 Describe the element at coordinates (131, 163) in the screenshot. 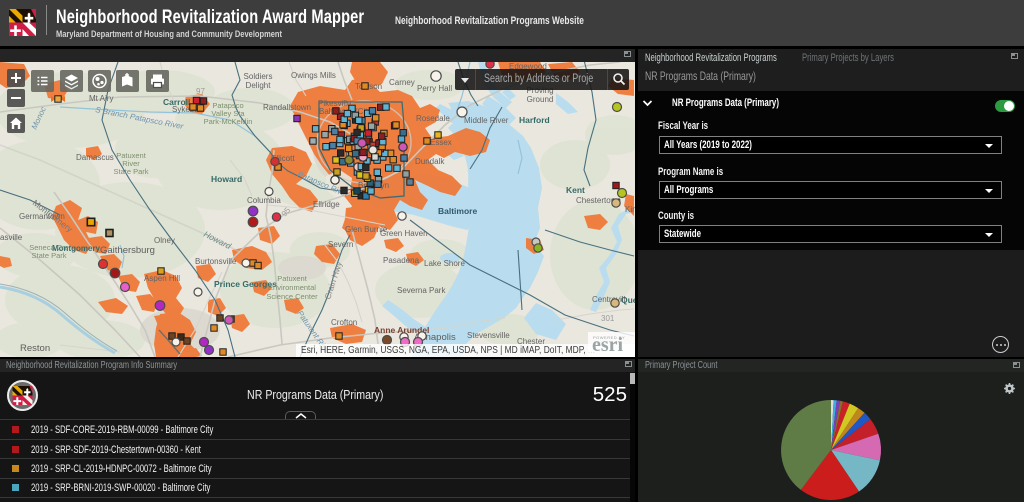

I see `svg-text: River` at that location.